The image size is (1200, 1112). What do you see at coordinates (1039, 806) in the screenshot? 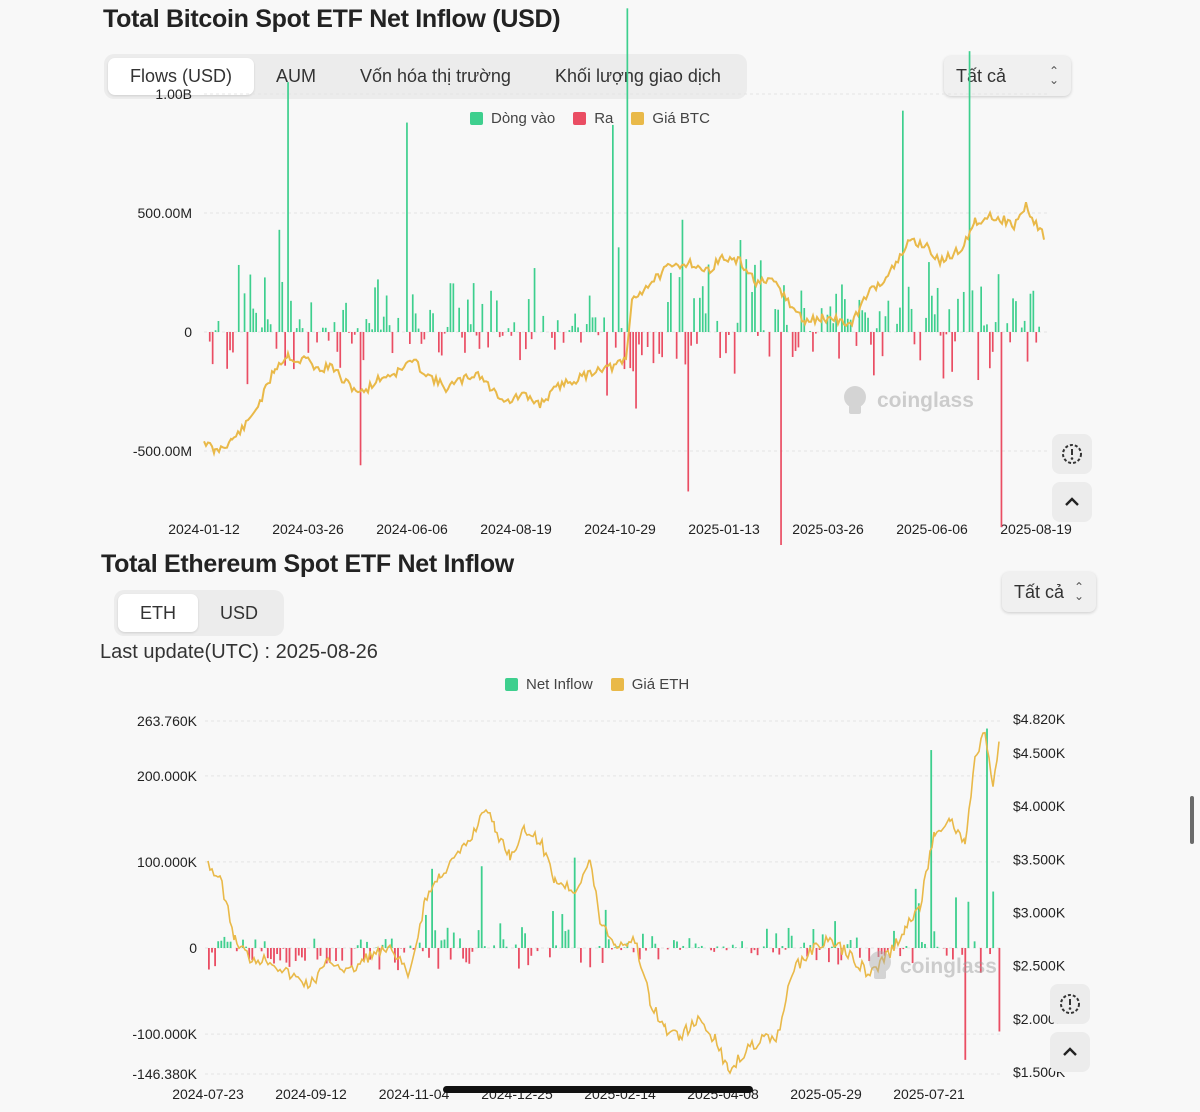
I see `y2-tick-label: $4.000K` at bounding box center [1039, 806].